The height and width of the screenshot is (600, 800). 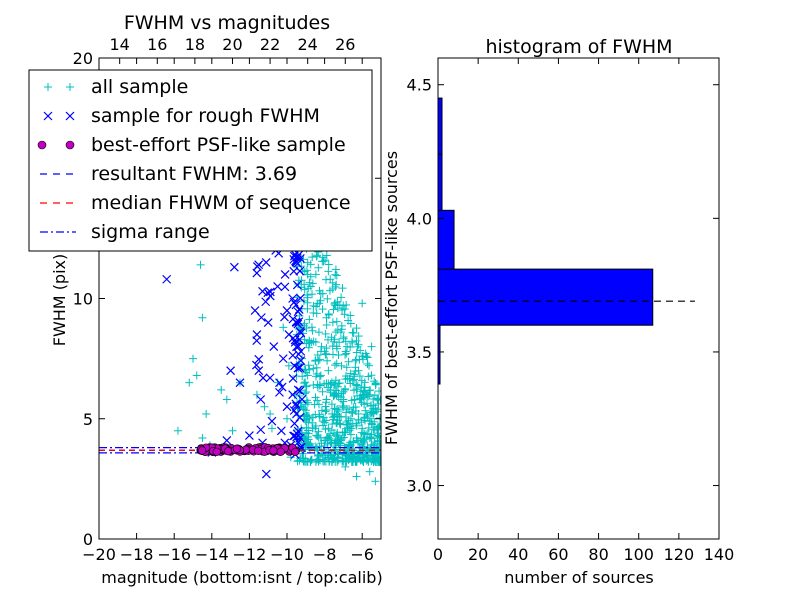 What do you see at coordinates (168, 174) in the screenshot?
I see `legend-entry: resultant FWHM: 3.69` at bounding box center [168, 174].